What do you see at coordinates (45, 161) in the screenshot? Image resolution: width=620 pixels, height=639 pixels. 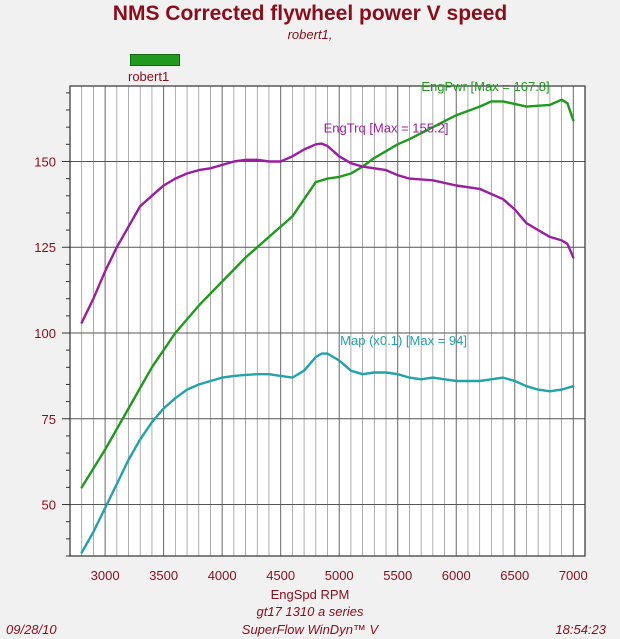 I see `y-tick-label: 150` at bounding box center [45, 161].